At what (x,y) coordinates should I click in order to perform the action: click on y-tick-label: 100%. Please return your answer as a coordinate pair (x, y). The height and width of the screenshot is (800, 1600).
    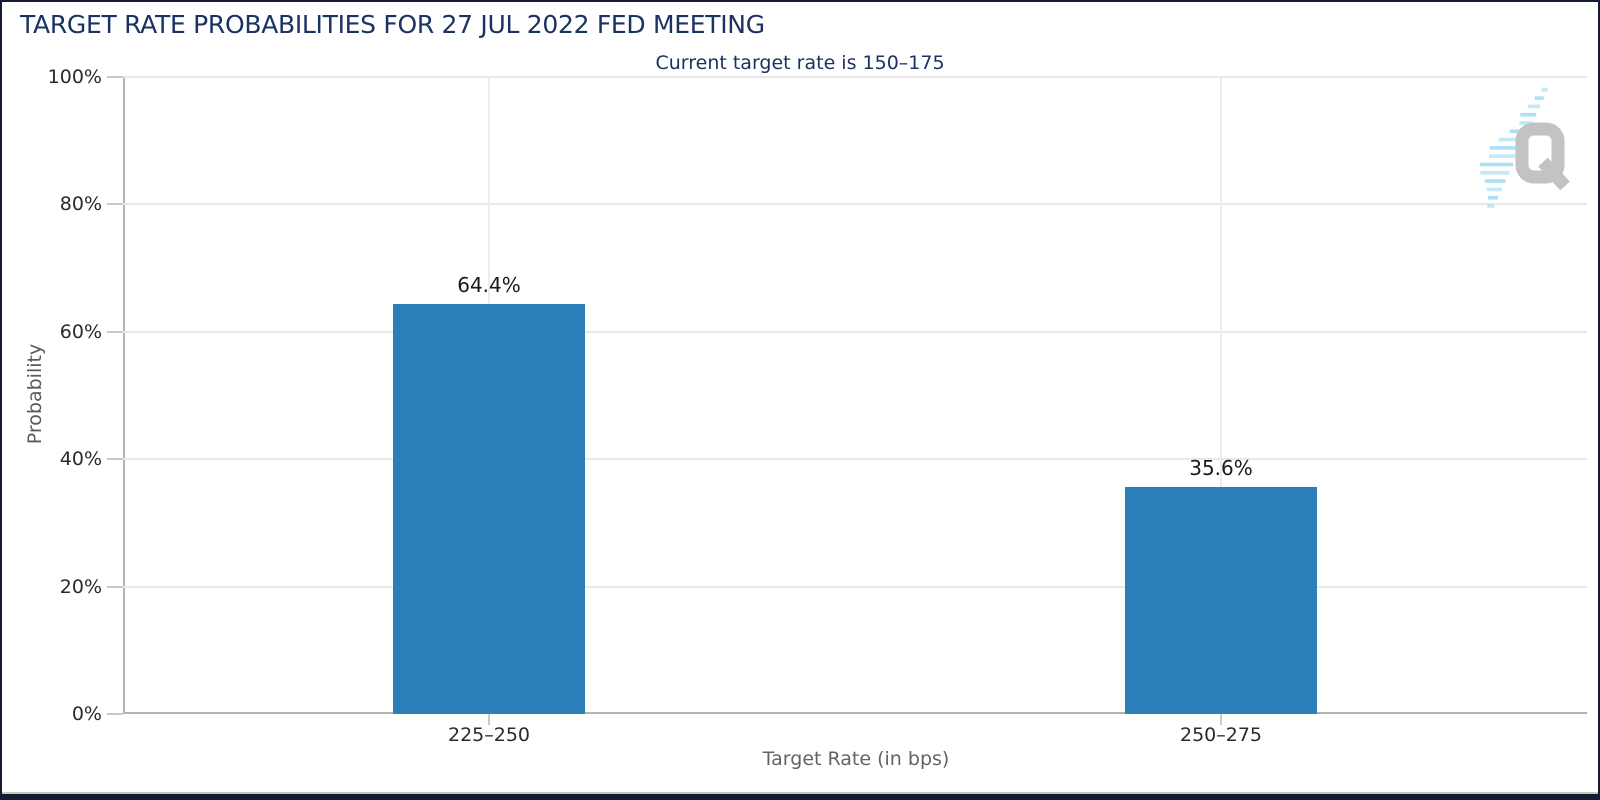
    Looking at the image, I should click on (74, 77).